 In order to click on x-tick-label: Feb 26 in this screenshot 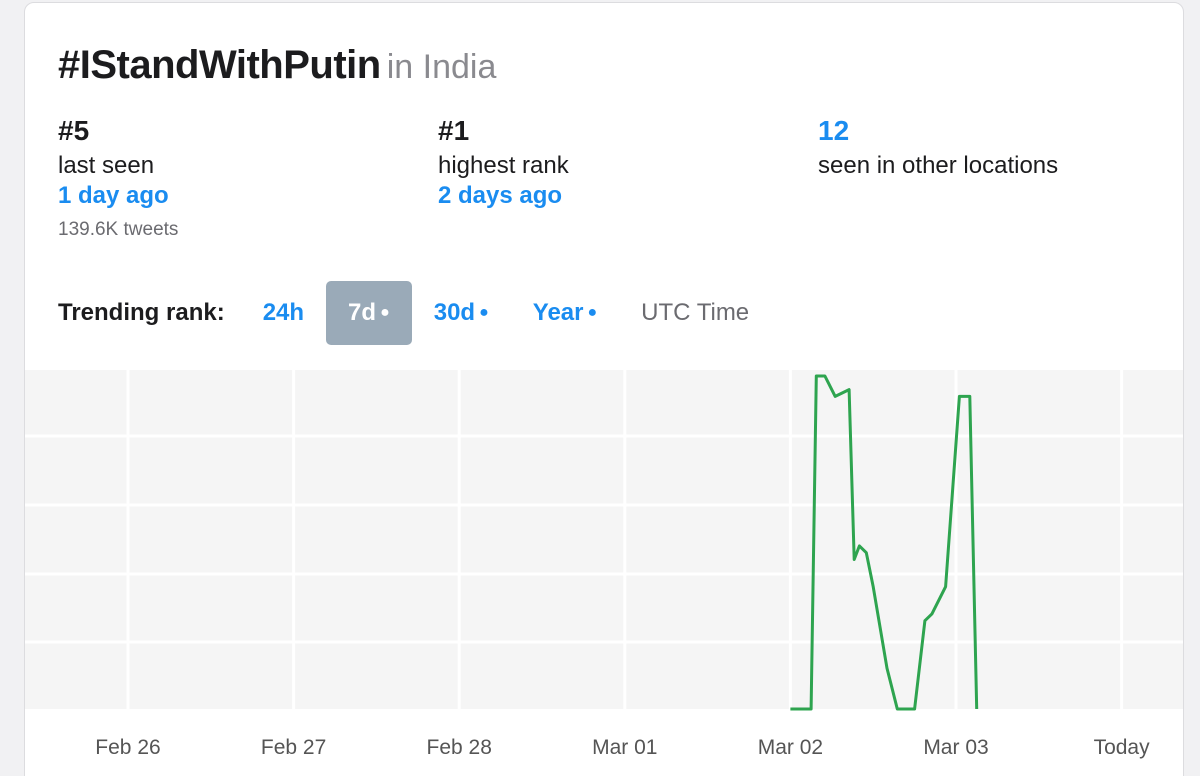, I will do `click(127, 747)`.